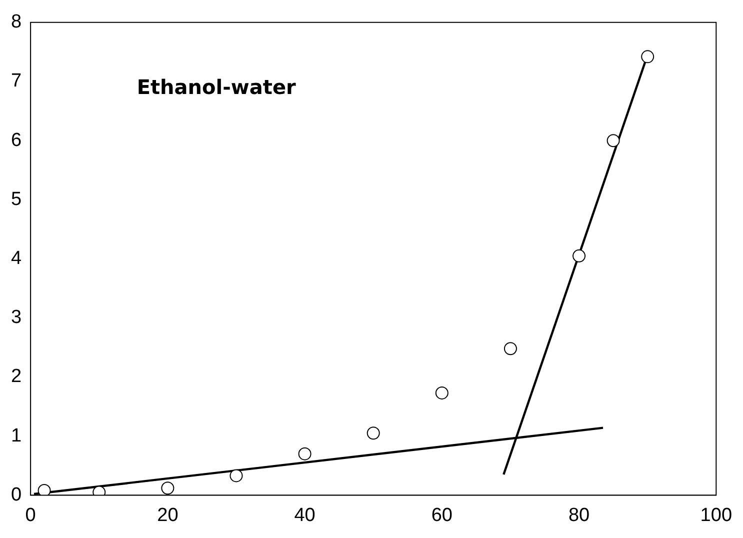  I want to click on annotation: Ethanol-water, so click(216, 86).